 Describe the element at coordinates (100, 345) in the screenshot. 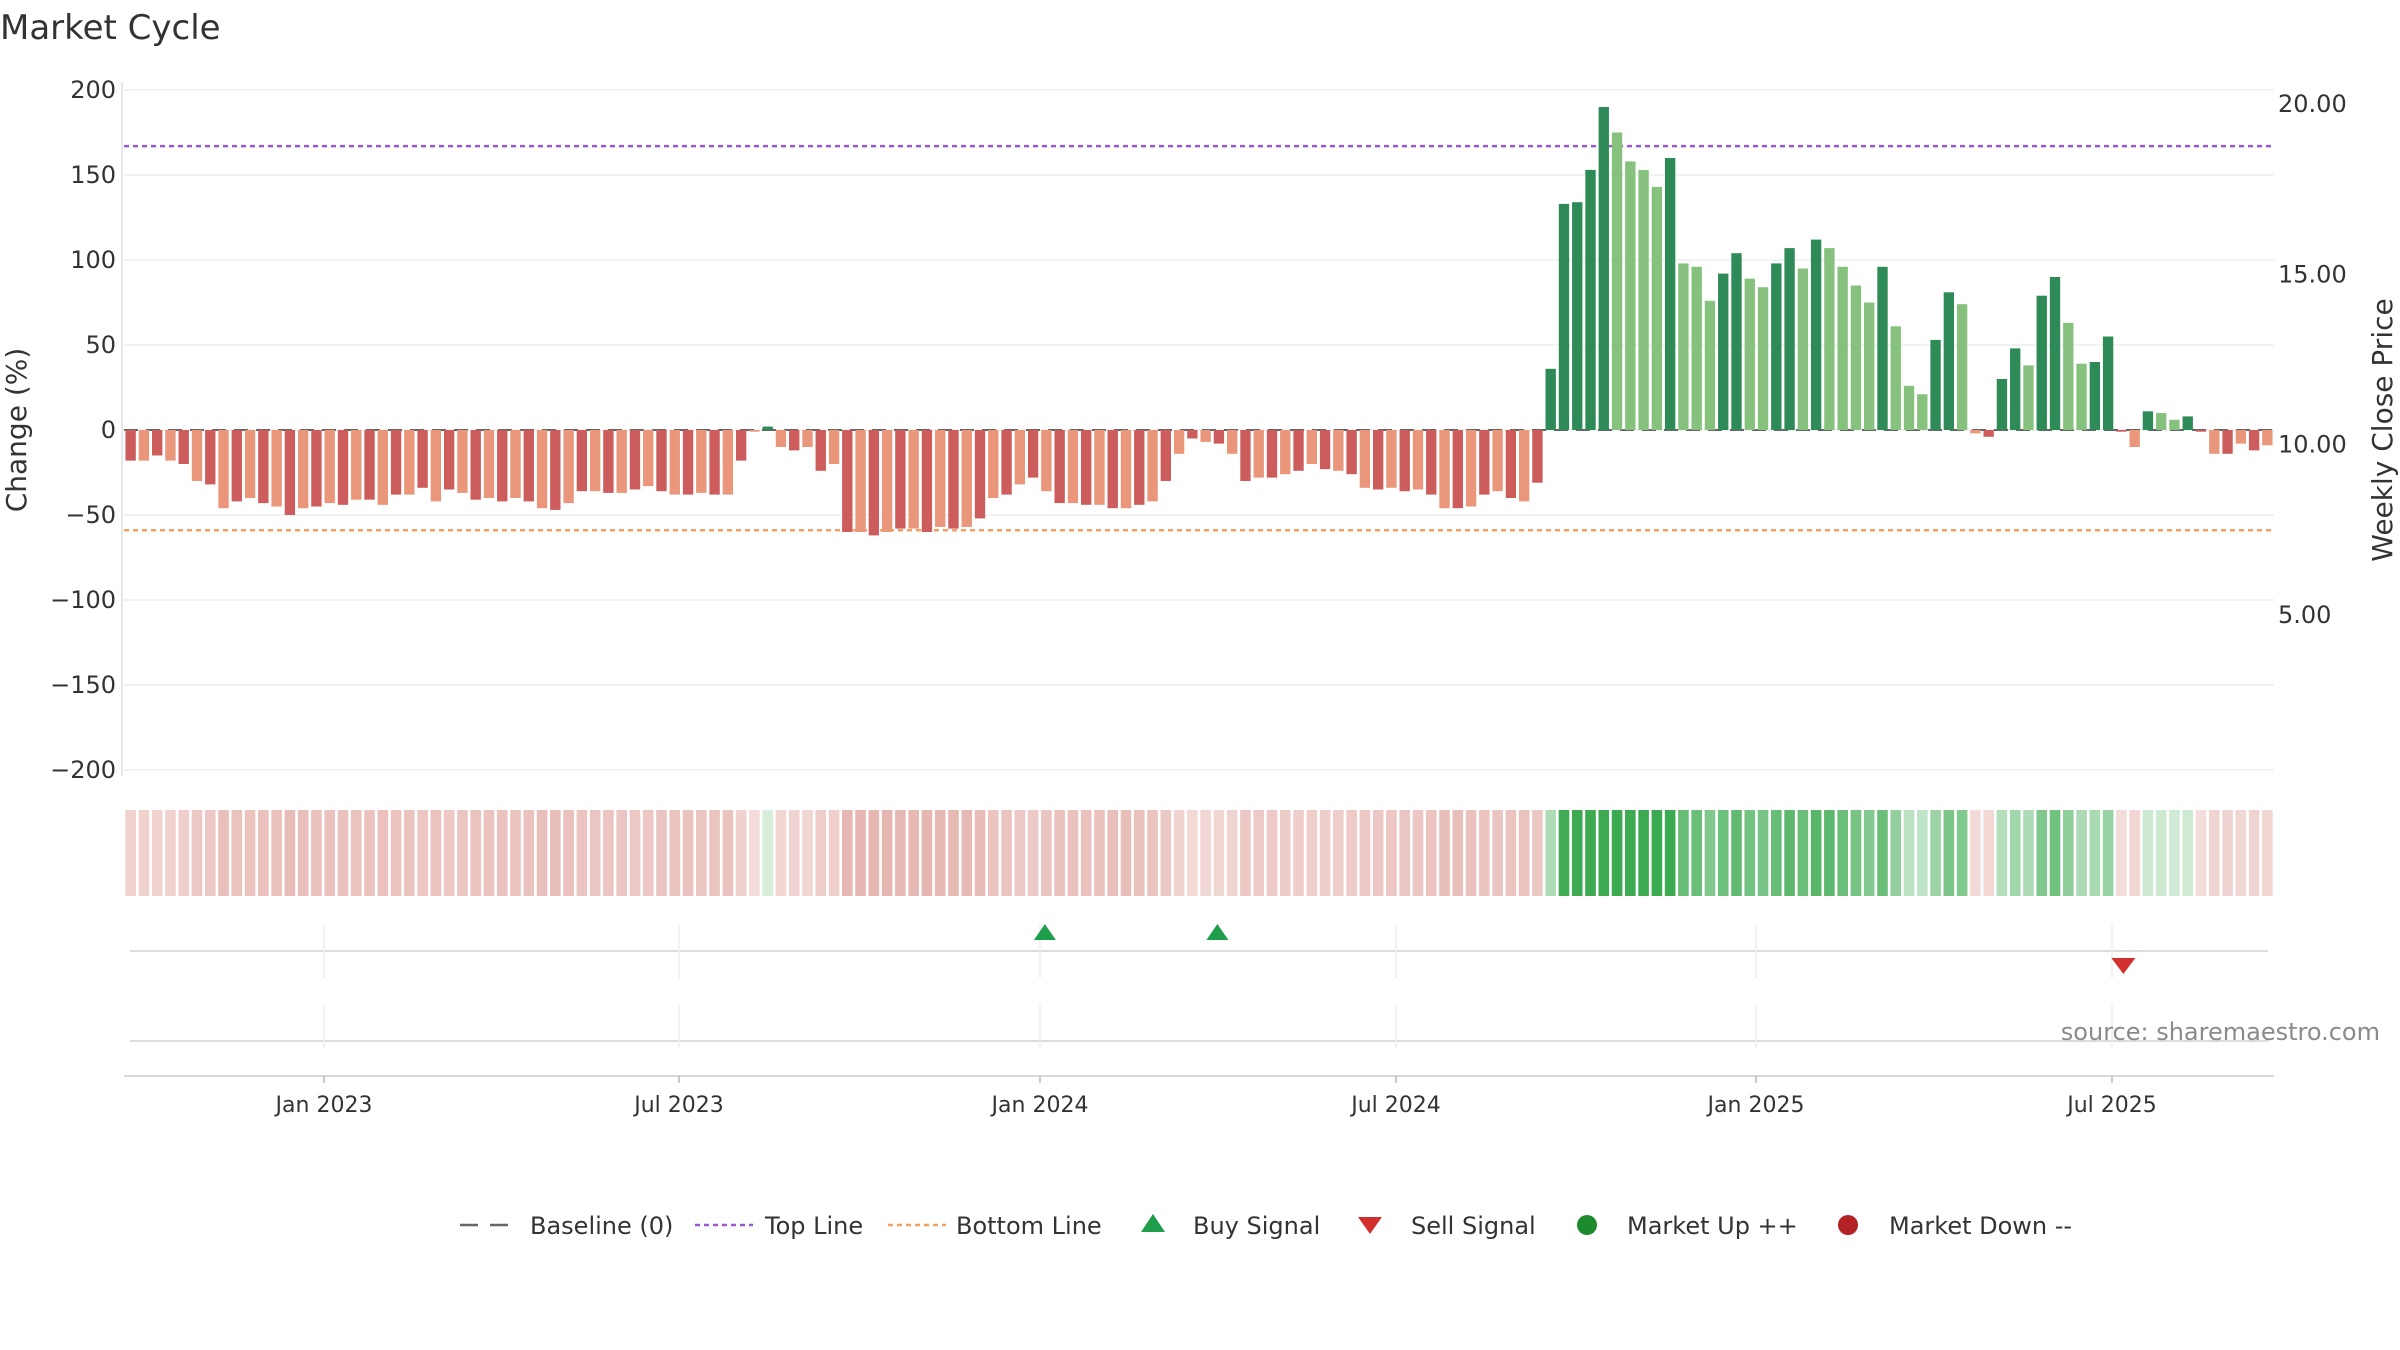

I see `y-tick-label: 50` at that location.